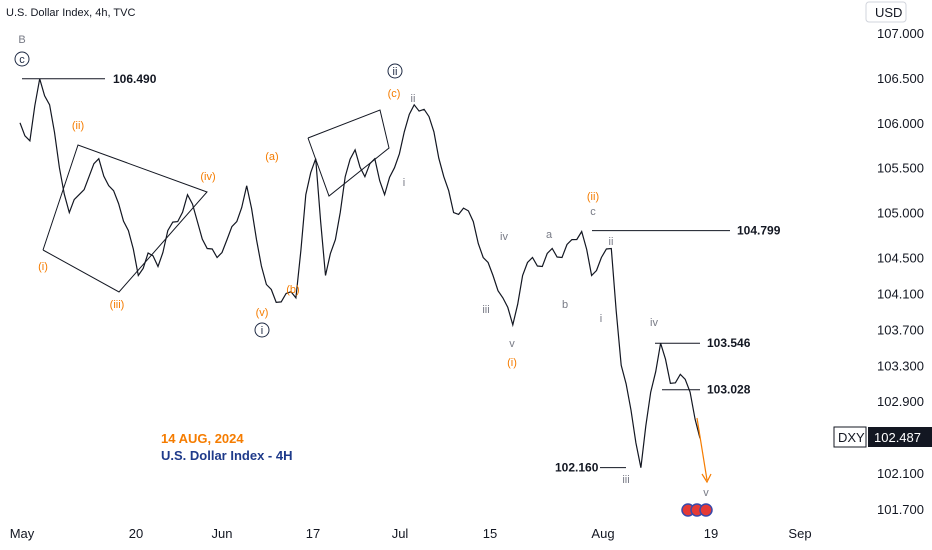 This screenshot has height=550, width=932. Describe the element at coordinates (711, 533) in the screenshot. I see `x-tick-label: 19` at that location.